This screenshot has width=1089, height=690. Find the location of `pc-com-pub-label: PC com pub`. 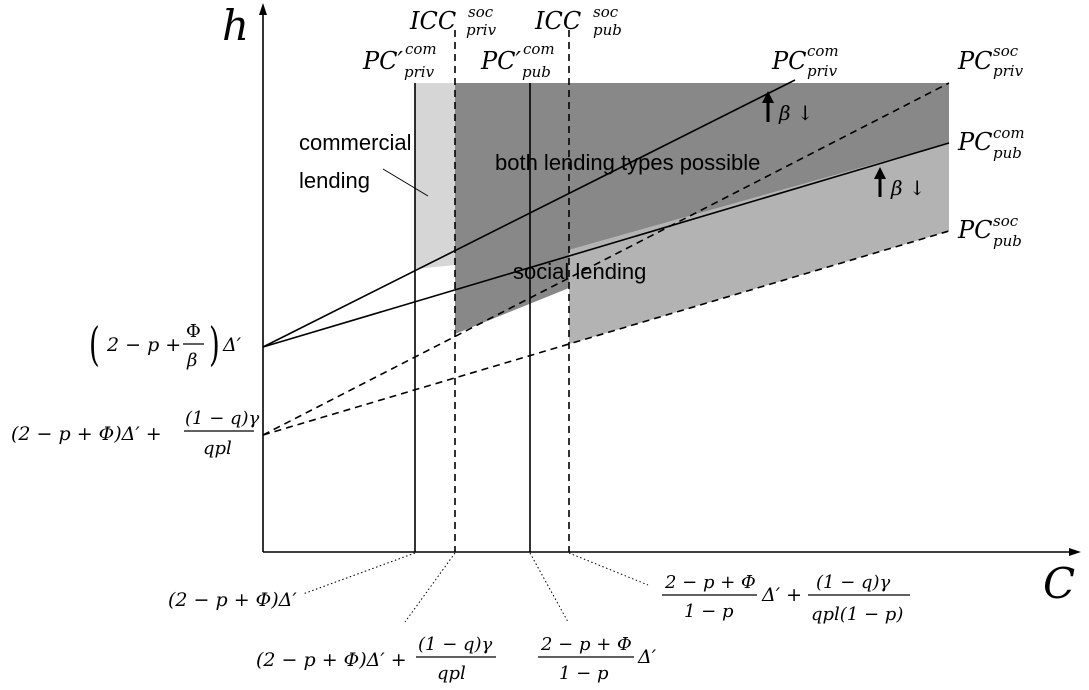

pc-com-pub-label: PC com pub is located at coordinates (991, 143).